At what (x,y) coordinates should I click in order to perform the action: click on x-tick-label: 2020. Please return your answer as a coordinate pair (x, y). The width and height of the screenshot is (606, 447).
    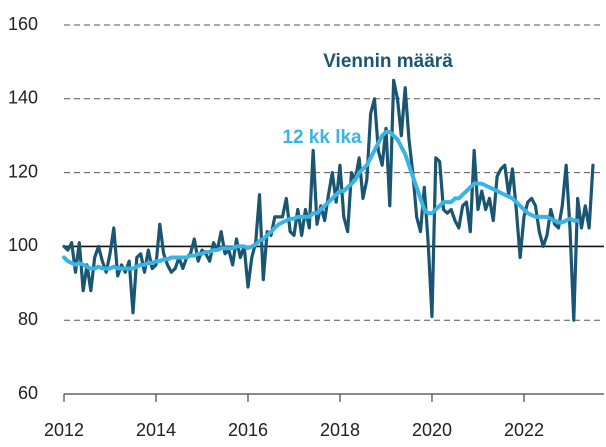
    Looking at the image, I should click on (432, 430).